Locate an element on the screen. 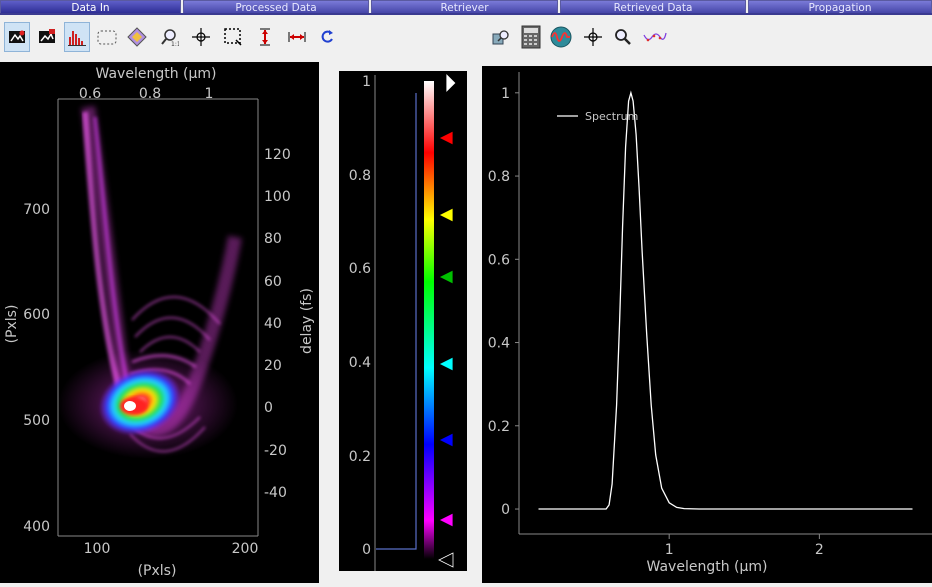  histogram-lut: 1 0.8 0.6 0.4 0.2 0 is located at coordinates (403, 321).